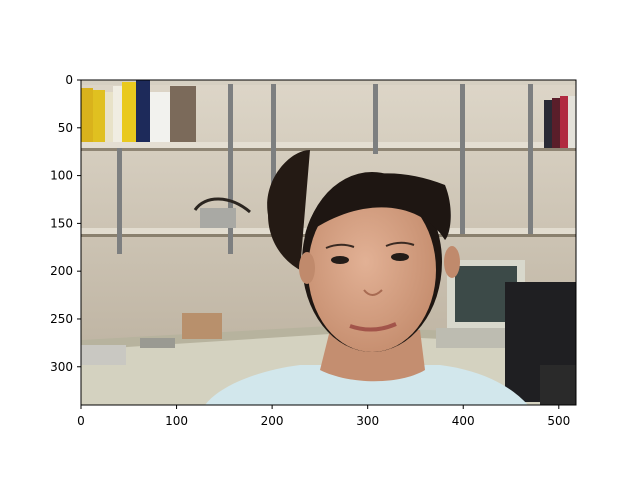  I want to click on x-tick-label: 400, so click(463, 421).